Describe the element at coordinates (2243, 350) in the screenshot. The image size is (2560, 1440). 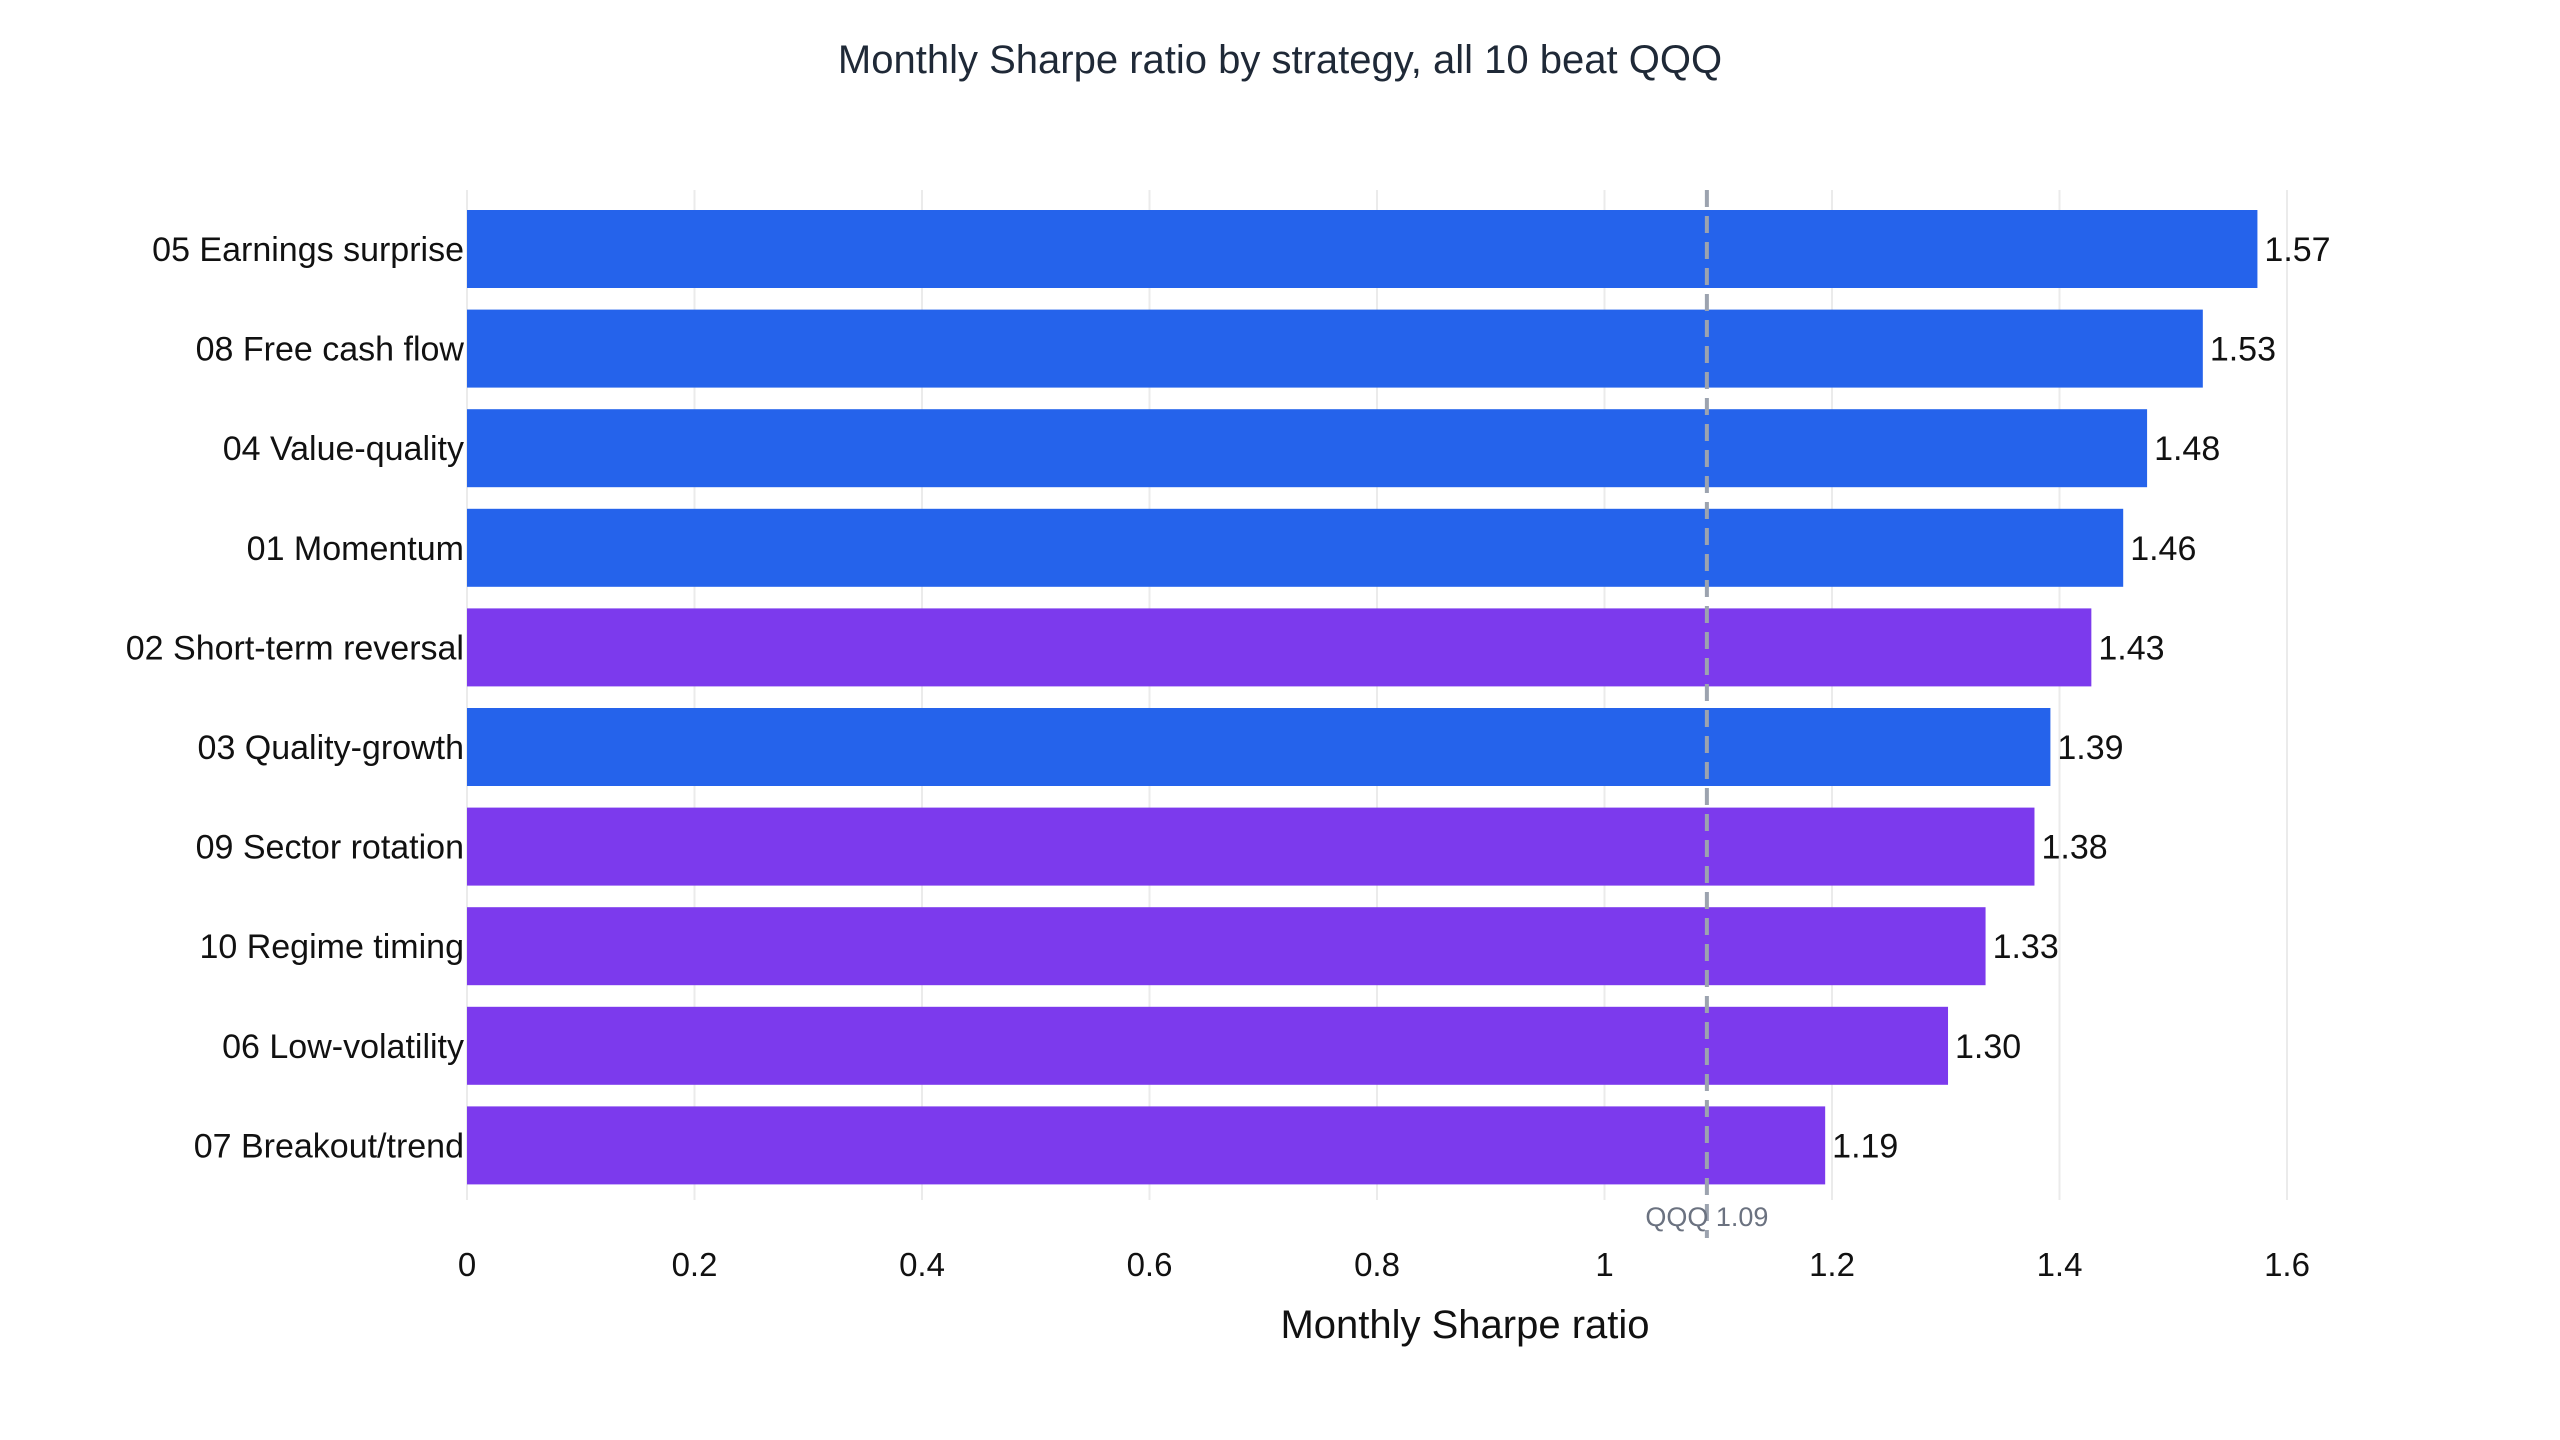
I see `bar-value-label: 1.53` at that location.